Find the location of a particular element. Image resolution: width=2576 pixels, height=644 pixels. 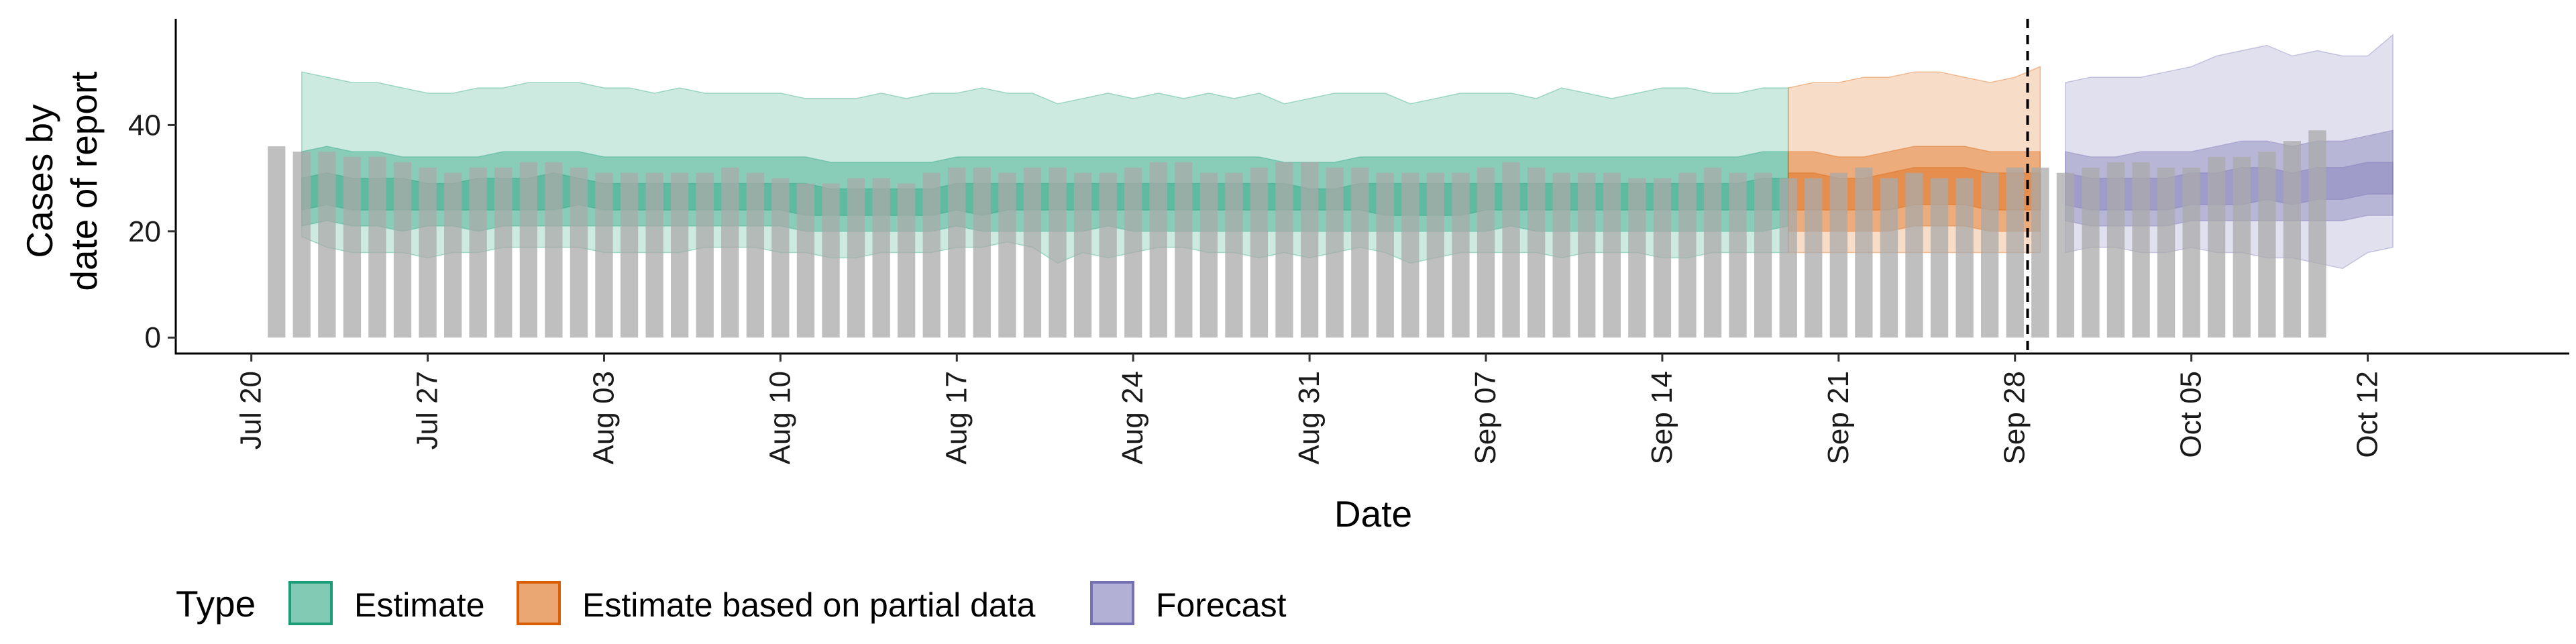

x-tick-label: Aug 17 is located at coordinates (956, 417).